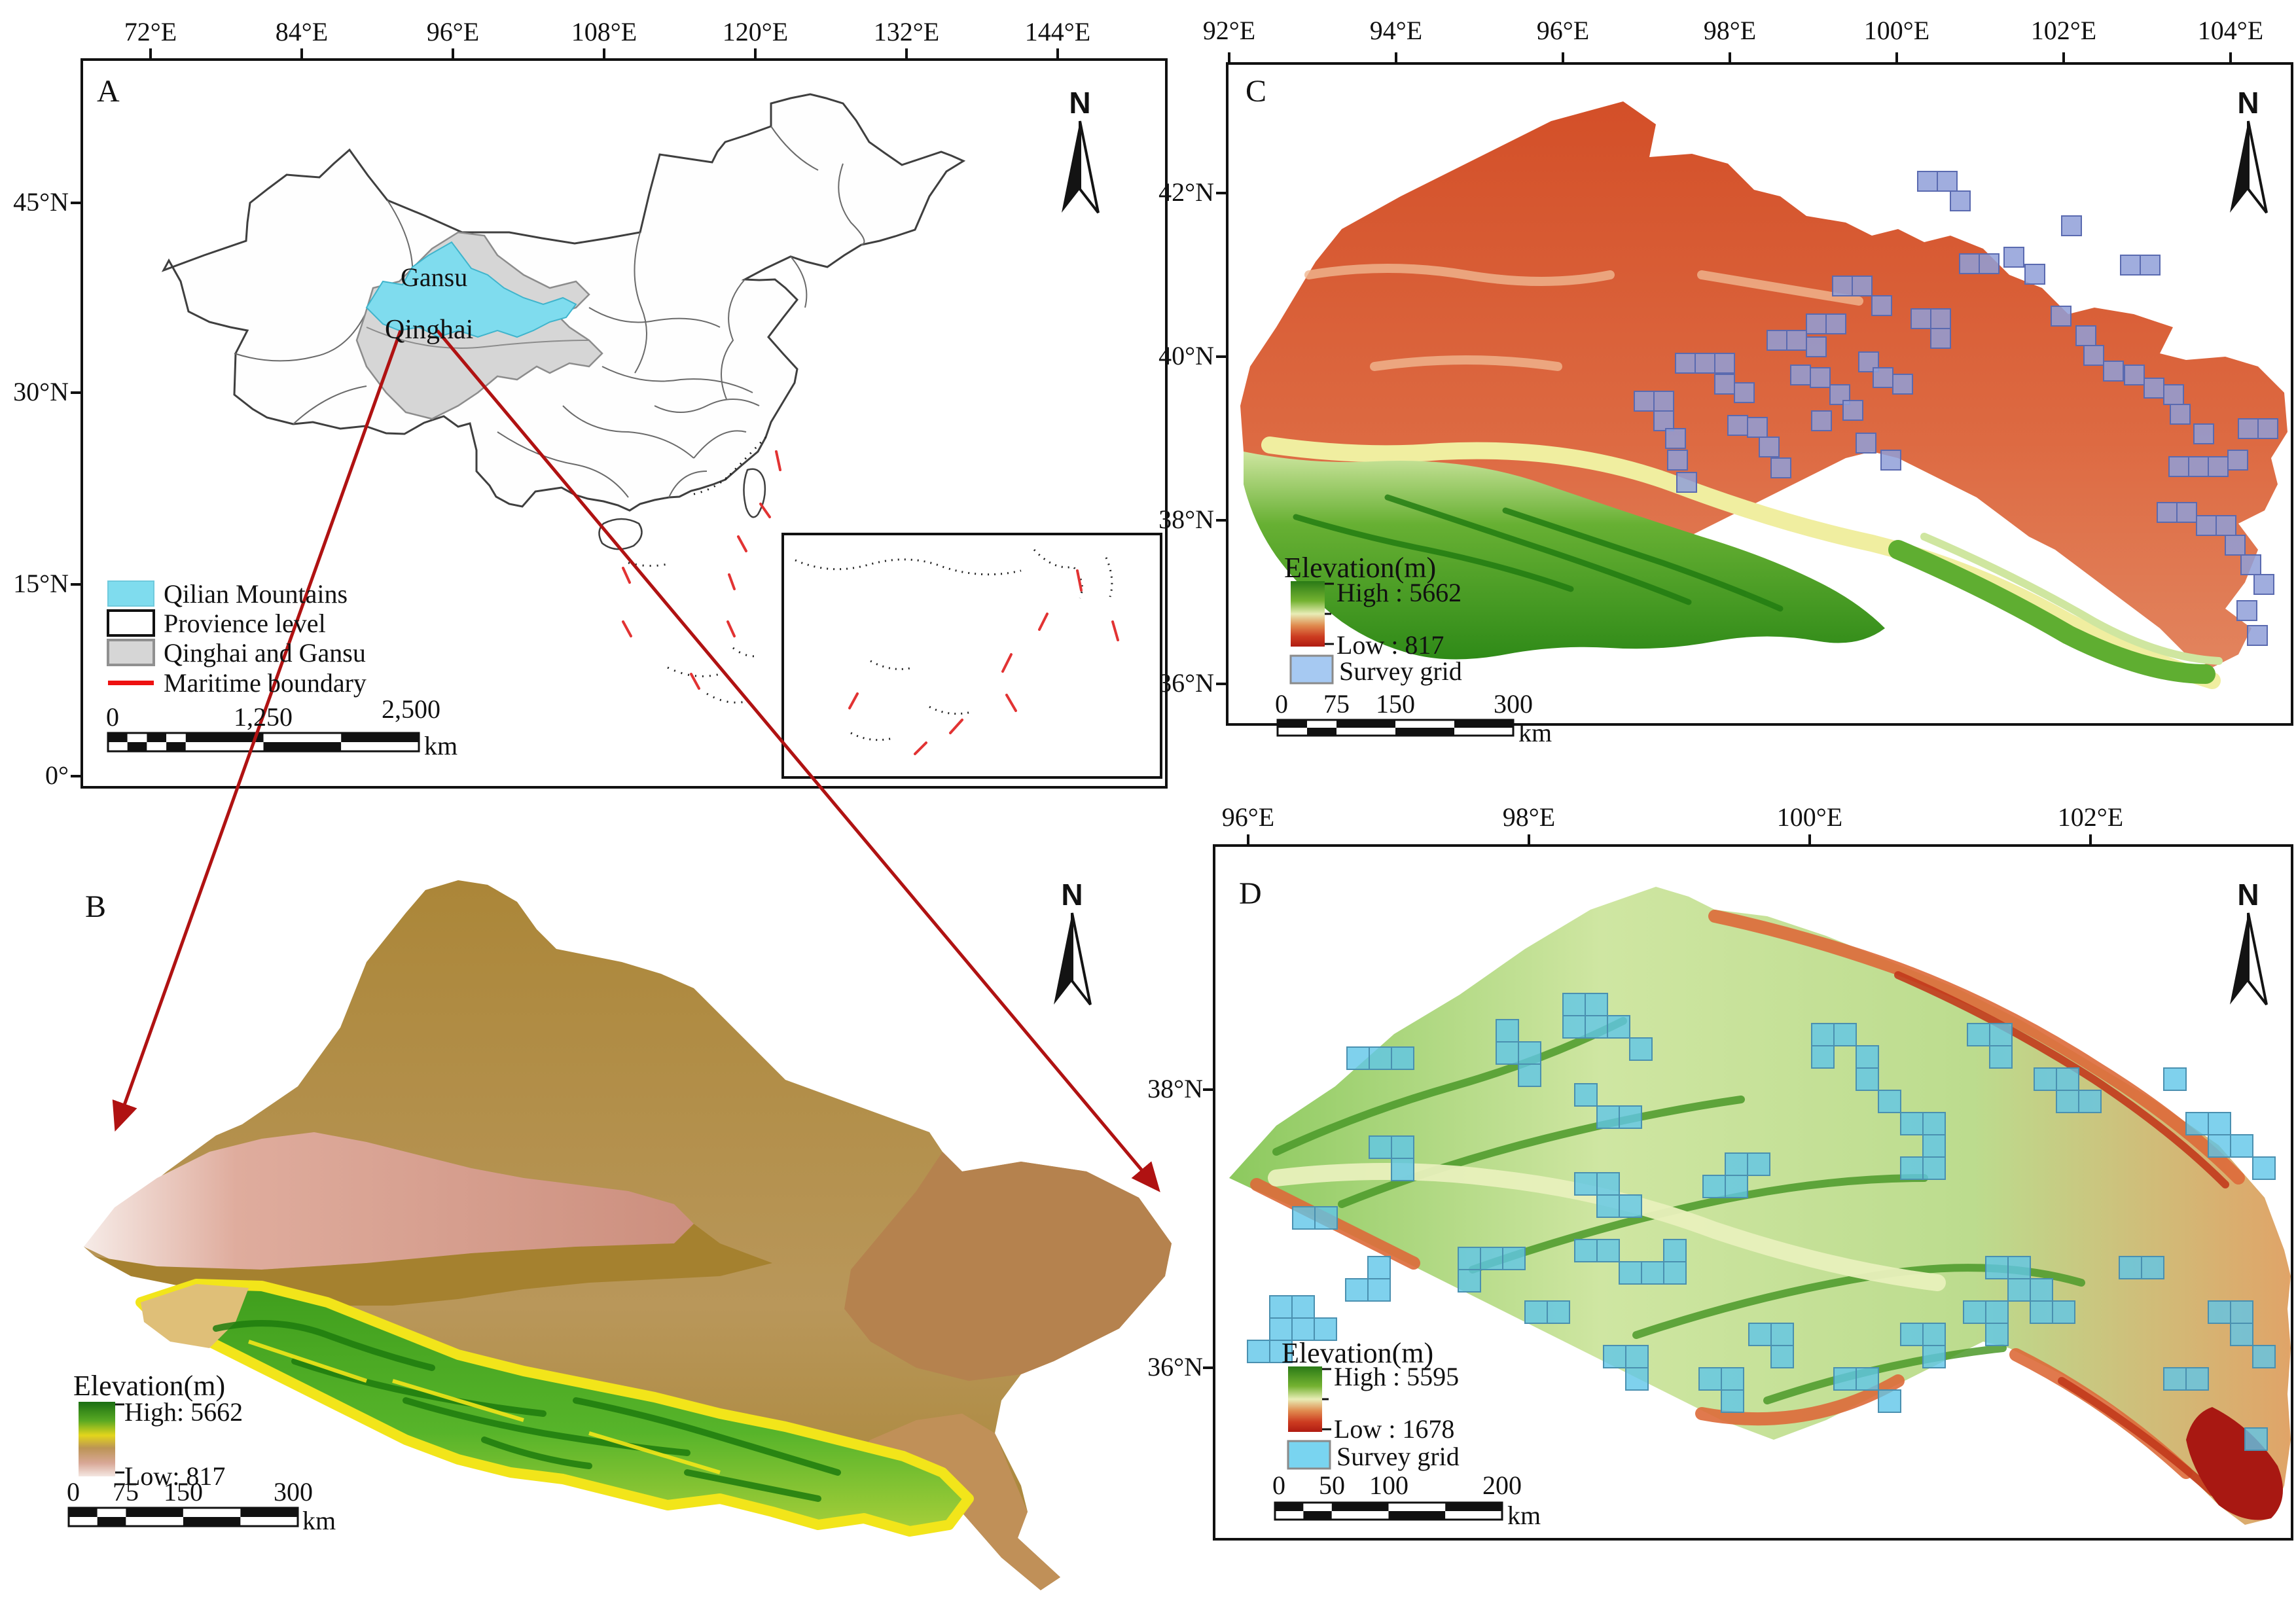  Describe the element at coordinates (1175, 1367) in the screenshot. I see `d-ytick-36n: 36°N` at that location.